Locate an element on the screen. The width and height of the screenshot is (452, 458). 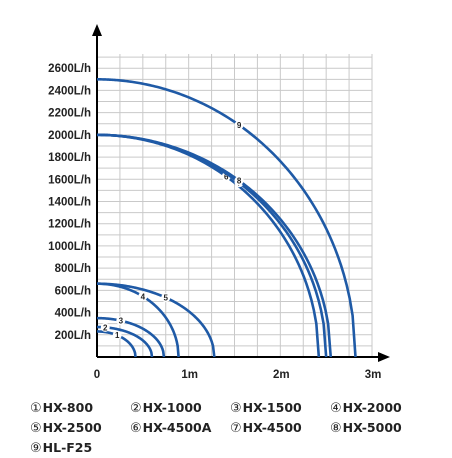
legend-row: ①HX-800 ②HX-1000 ③HX-1500 ④HX-2000 is located at coordinates (235, 408).